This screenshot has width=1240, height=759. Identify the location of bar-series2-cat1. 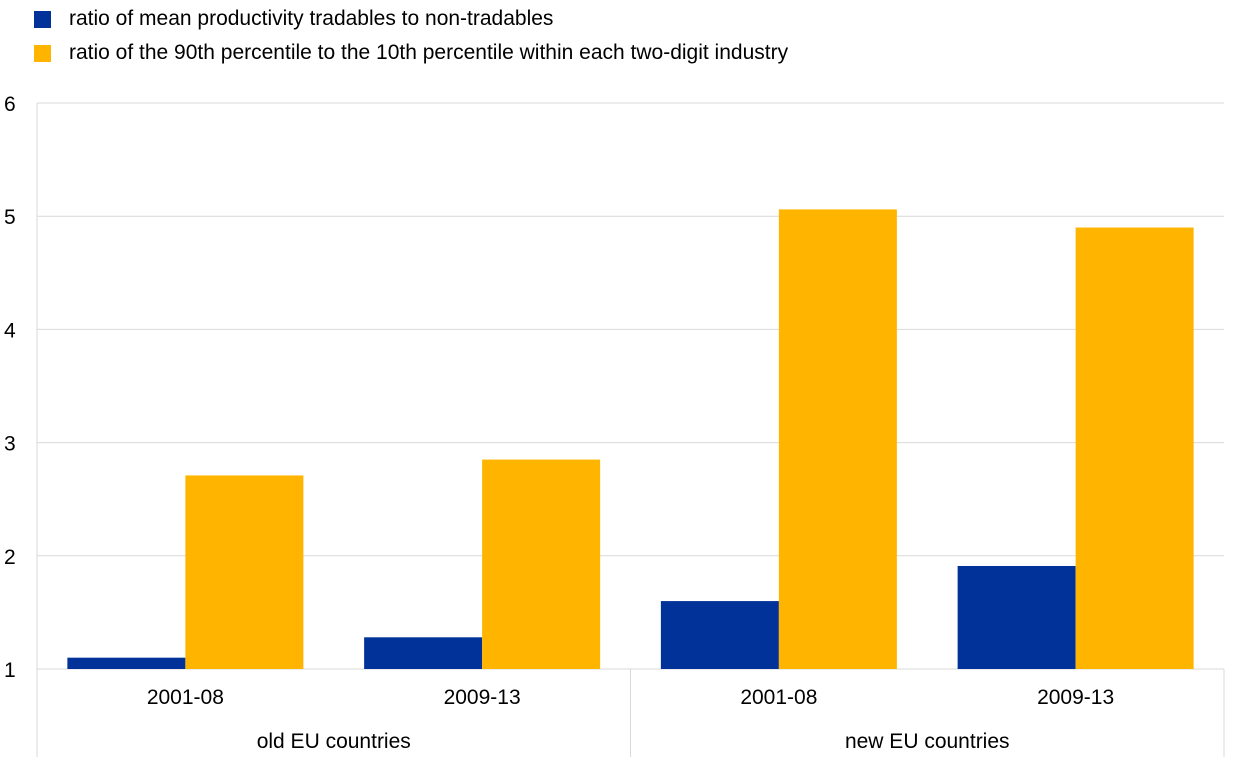
(244, 572).